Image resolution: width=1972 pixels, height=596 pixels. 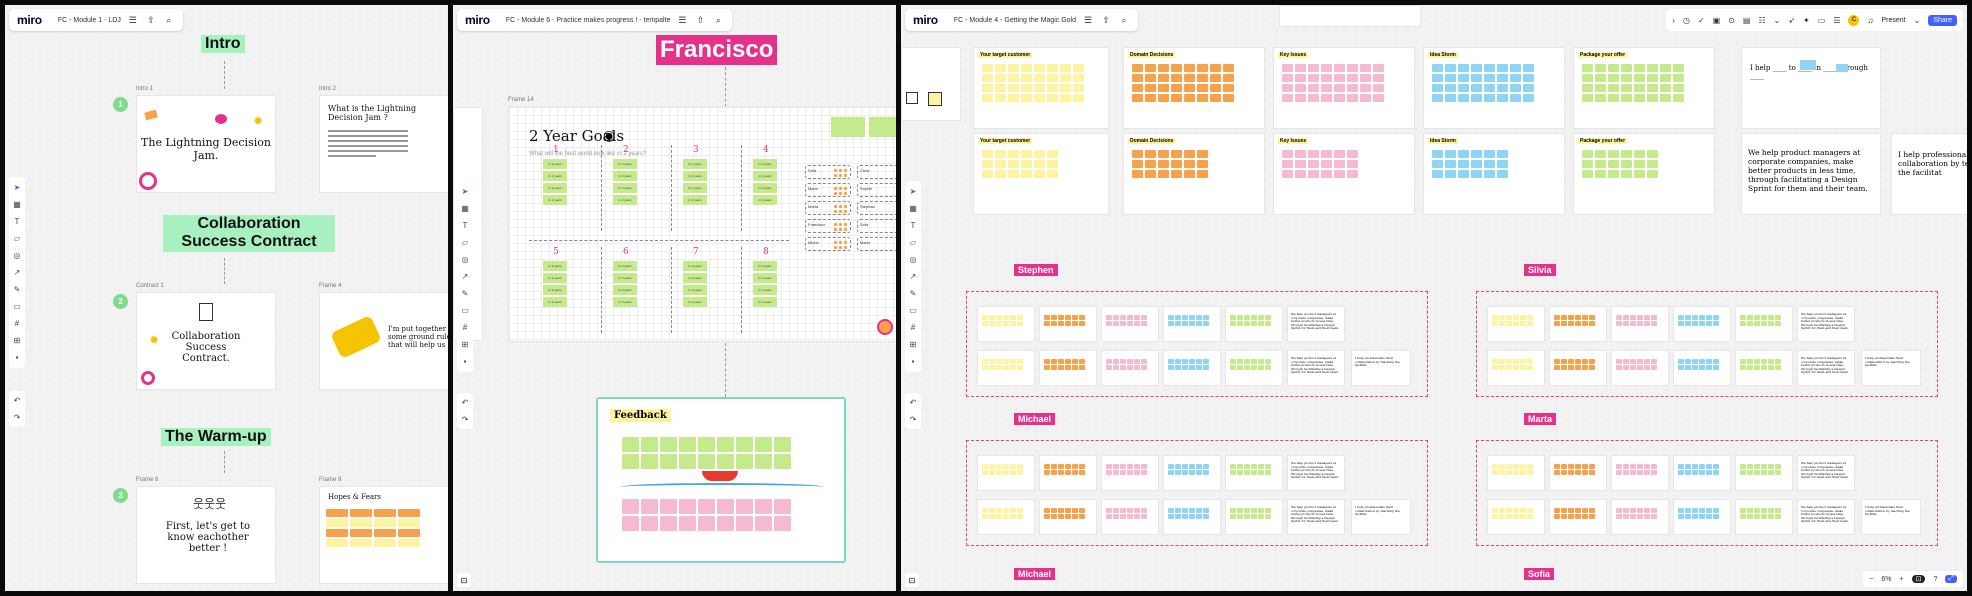 What do you see at coordinates (828, 172) in the screenshot?
I see `name-tag: Sofa` at bounding box center [828, 172].